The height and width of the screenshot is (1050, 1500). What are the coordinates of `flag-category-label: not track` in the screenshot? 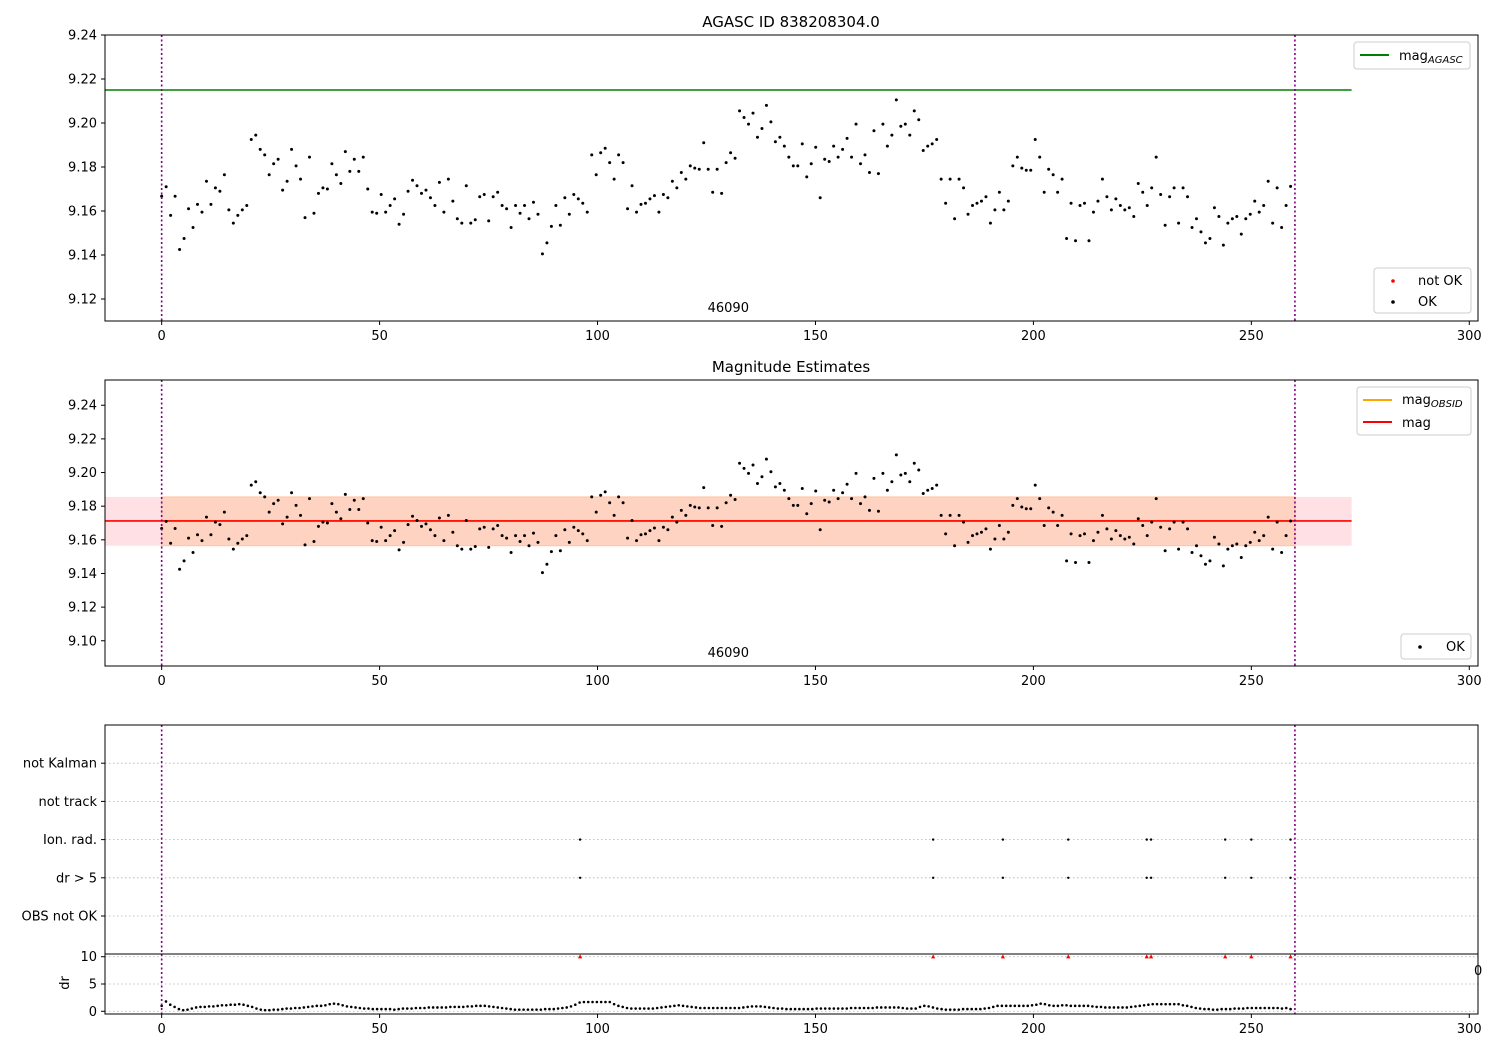 It's located at (67, 802).